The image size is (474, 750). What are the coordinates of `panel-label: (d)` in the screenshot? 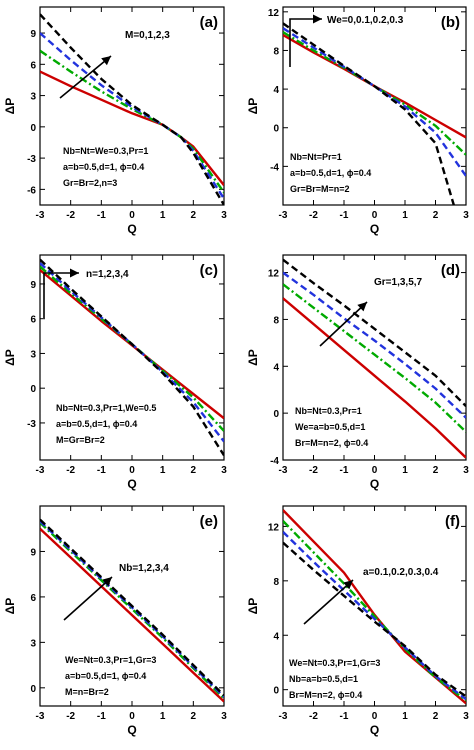 It's located at (450, 270).